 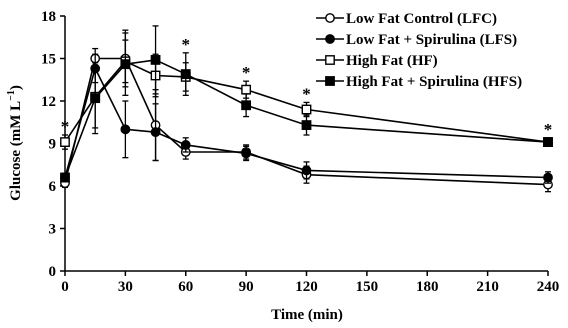 I want to click on legend-item: Low Fat Control (LFC), so click(x=406, y=19).